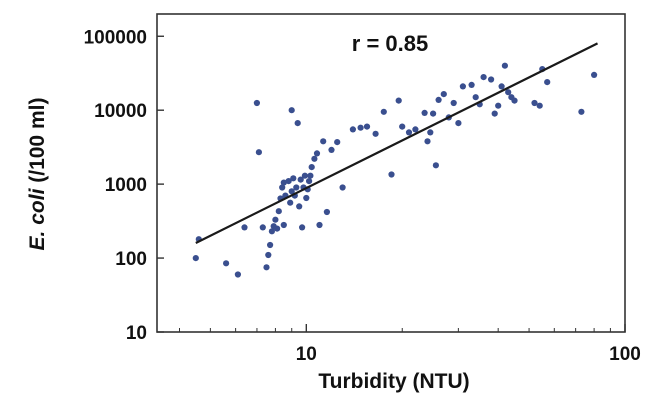 This screenshot has height=396, width=646. I want to click on y-axis-title-italic: E. coli, so click(37, 218).